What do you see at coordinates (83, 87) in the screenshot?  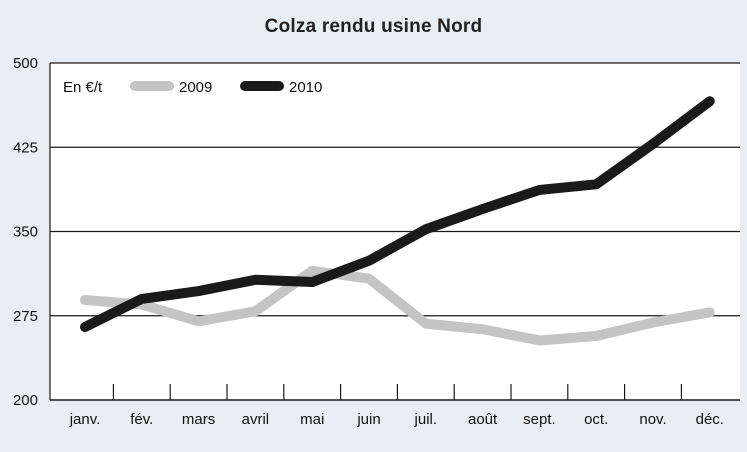 I see `unit-label: En €/t` at bounding box center [83, 87].